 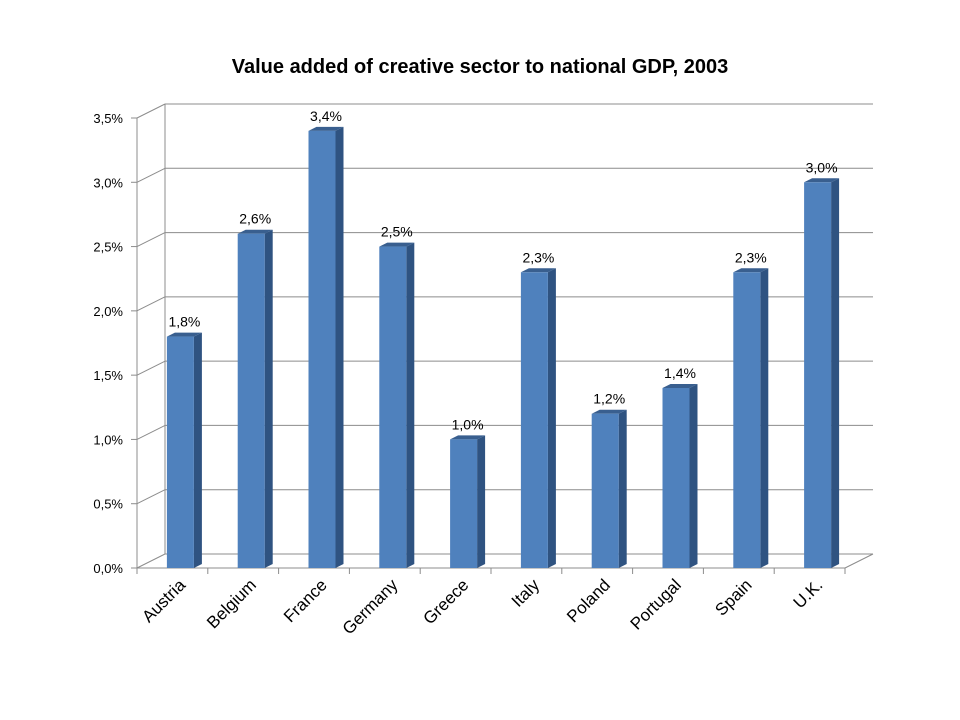 What do you see at coordinates (108, 343) in the screenshot?
I see `y-axis-ticks: 0,0% 0,5% 1,0% 1,5% 2,0% 2,5% 3,0% 3,5%` at bounding box center [108, 343].